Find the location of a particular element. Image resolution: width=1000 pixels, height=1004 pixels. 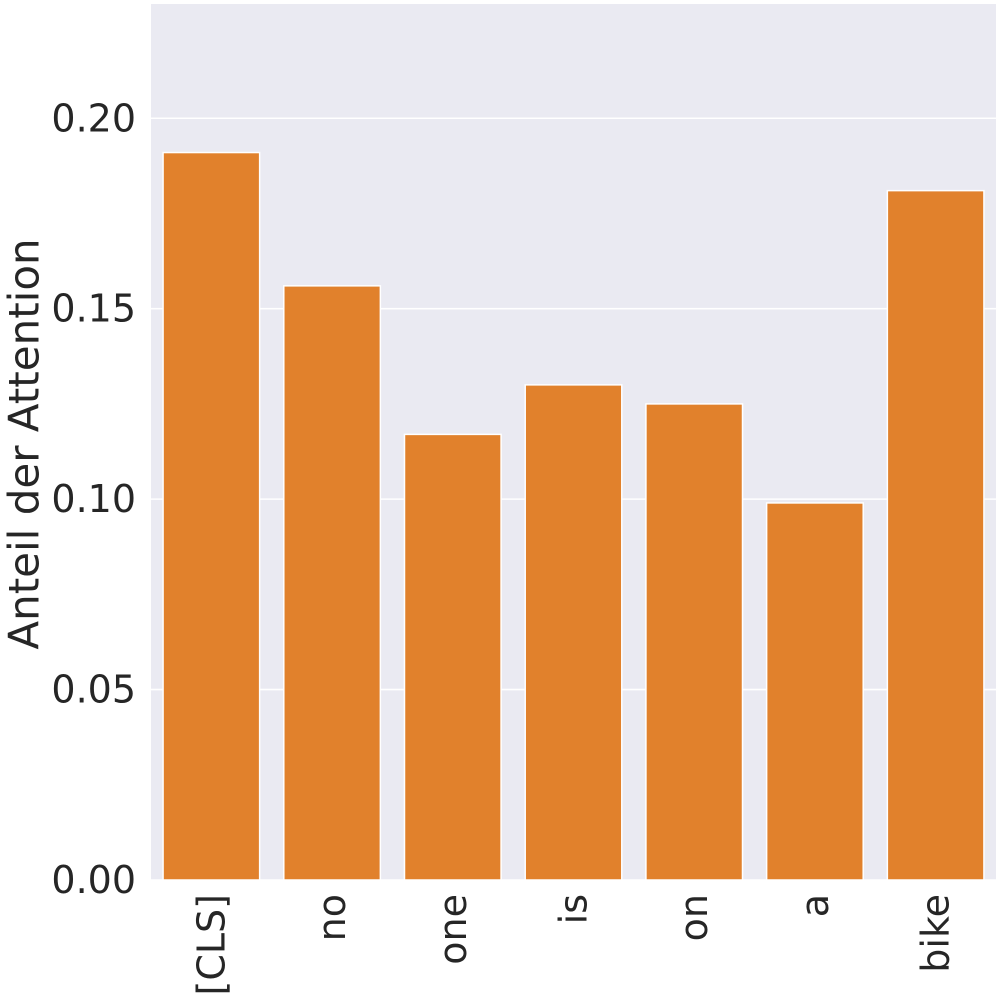

x-tick-label: a is located at coordinates (815, 905).